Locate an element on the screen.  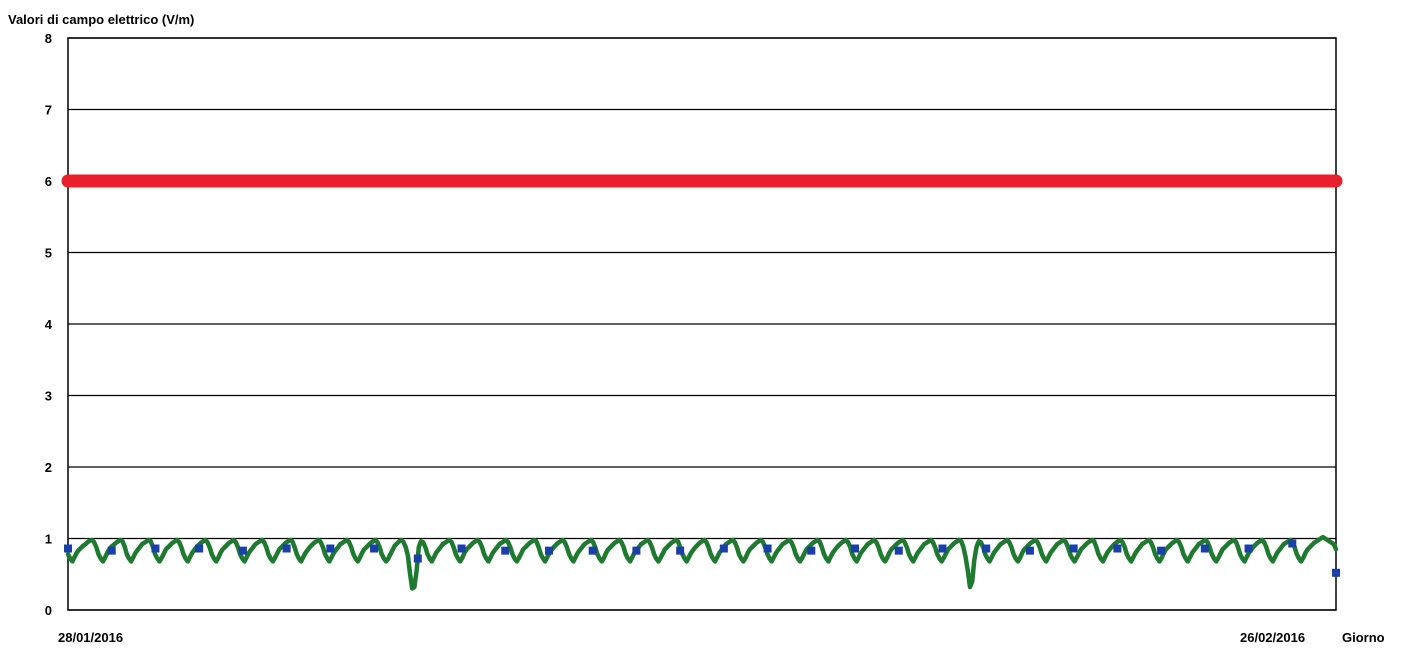
x-tick-label-start: 28/01/2016 is located at coordinates (90, 637).